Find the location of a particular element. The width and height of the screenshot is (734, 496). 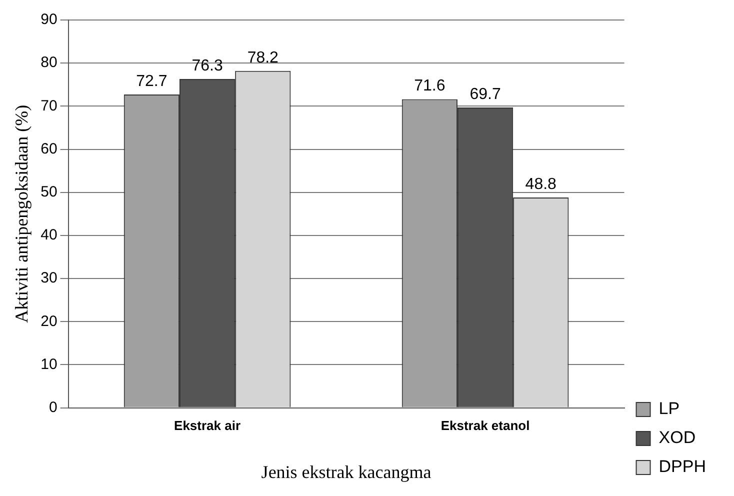

y-tick-label: 90 is located at coordinates (49, 19).